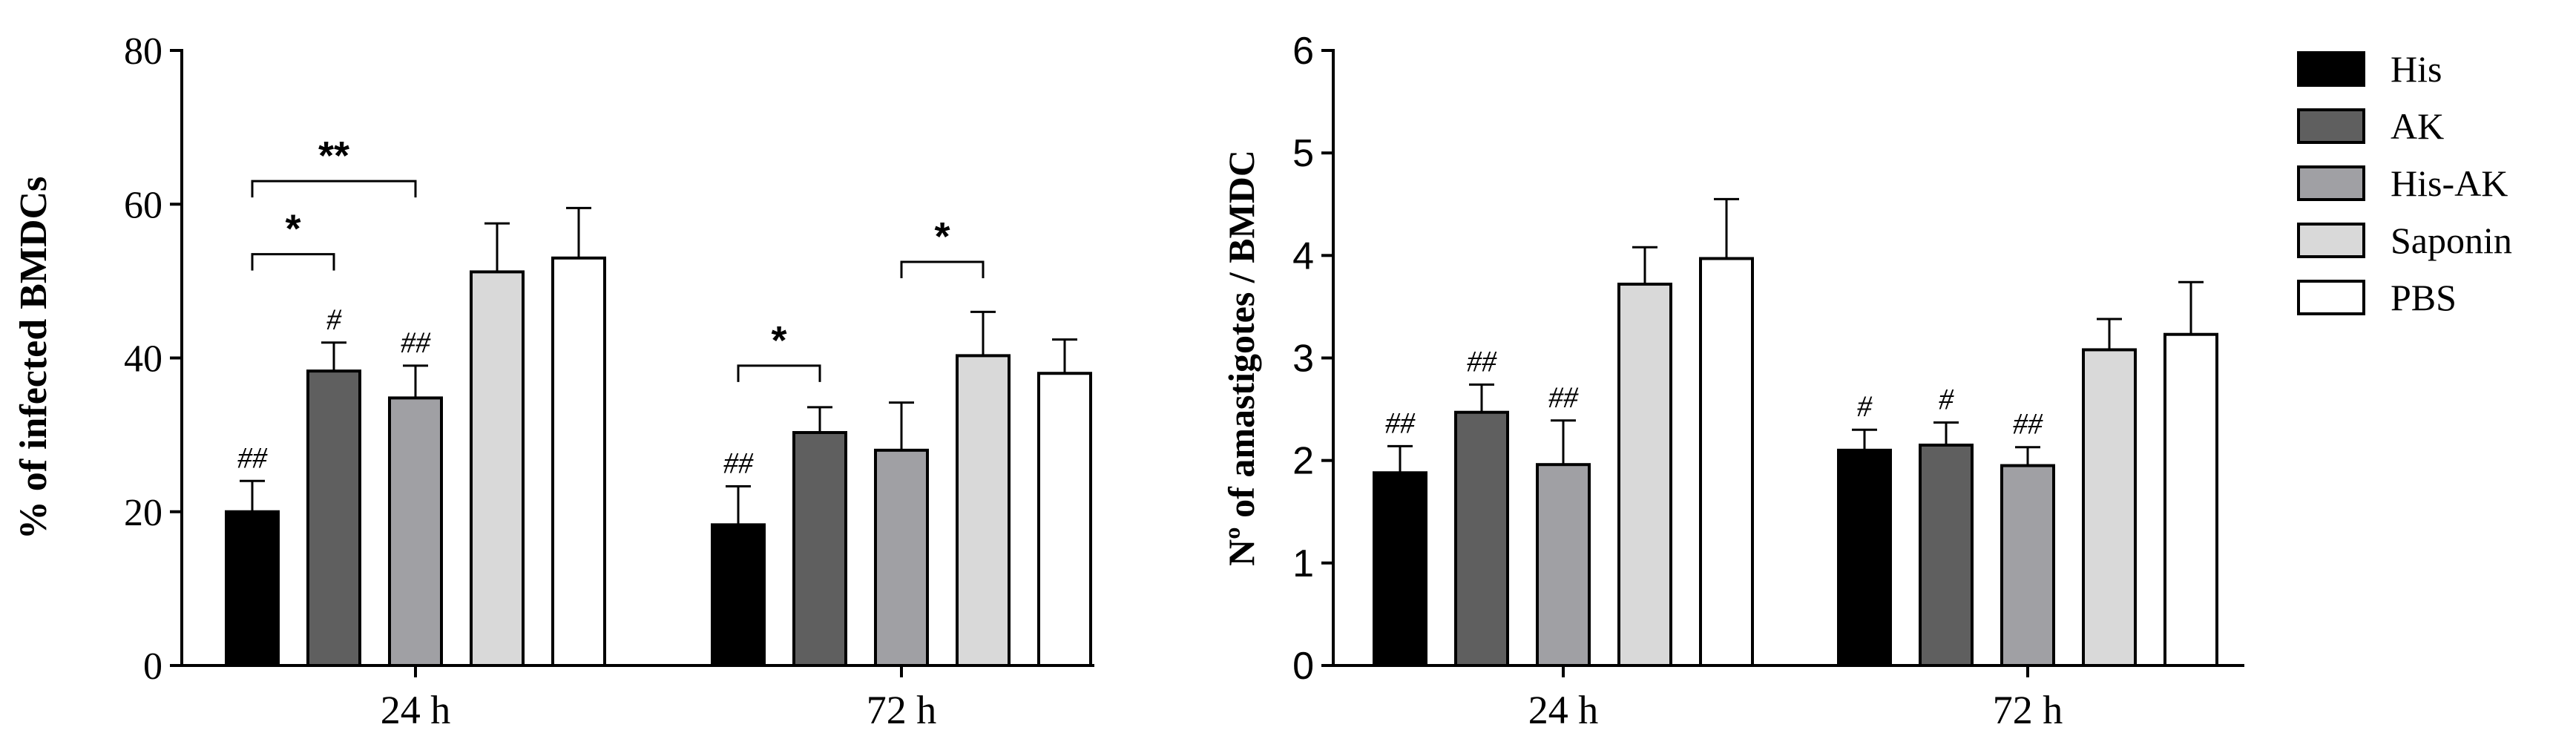 Image resolution: width=2576 pixels, height=756 pixels. What do you see at coordinates (2331, 297) in the screenshot?
I see `legend-swatch-pbs` at bounding box center [2331, 297].